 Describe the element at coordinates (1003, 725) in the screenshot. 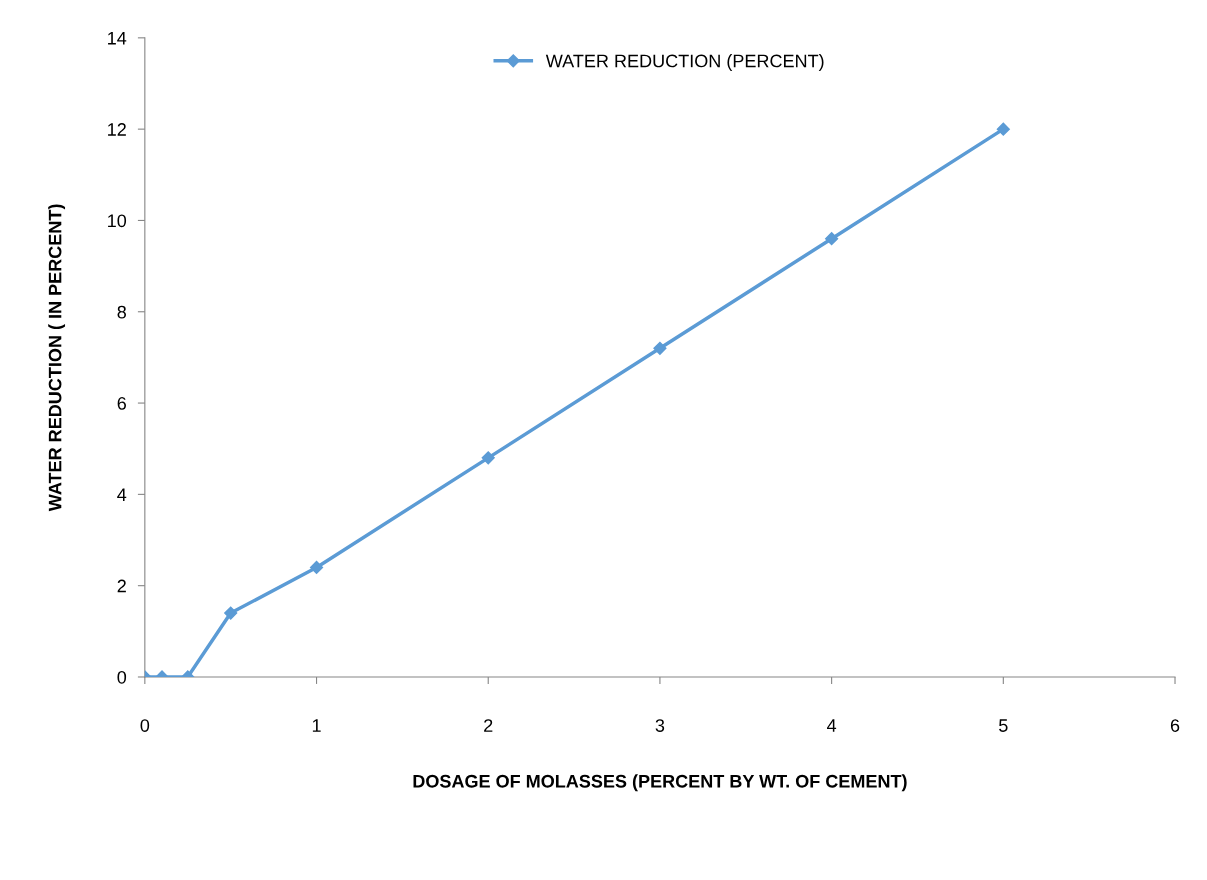

I see `x-tick-label: 5` at that location.